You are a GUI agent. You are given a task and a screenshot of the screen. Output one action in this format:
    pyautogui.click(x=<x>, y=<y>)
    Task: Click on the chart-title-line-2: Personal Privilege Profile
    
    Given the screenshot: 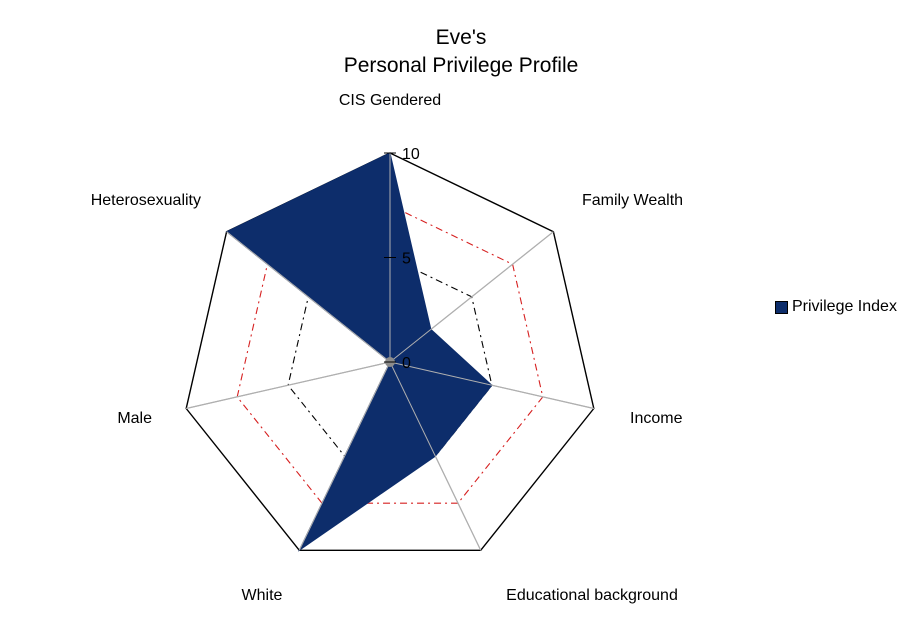 What is the action you would take?
    pyautogui.click(x=461, y=65)
    